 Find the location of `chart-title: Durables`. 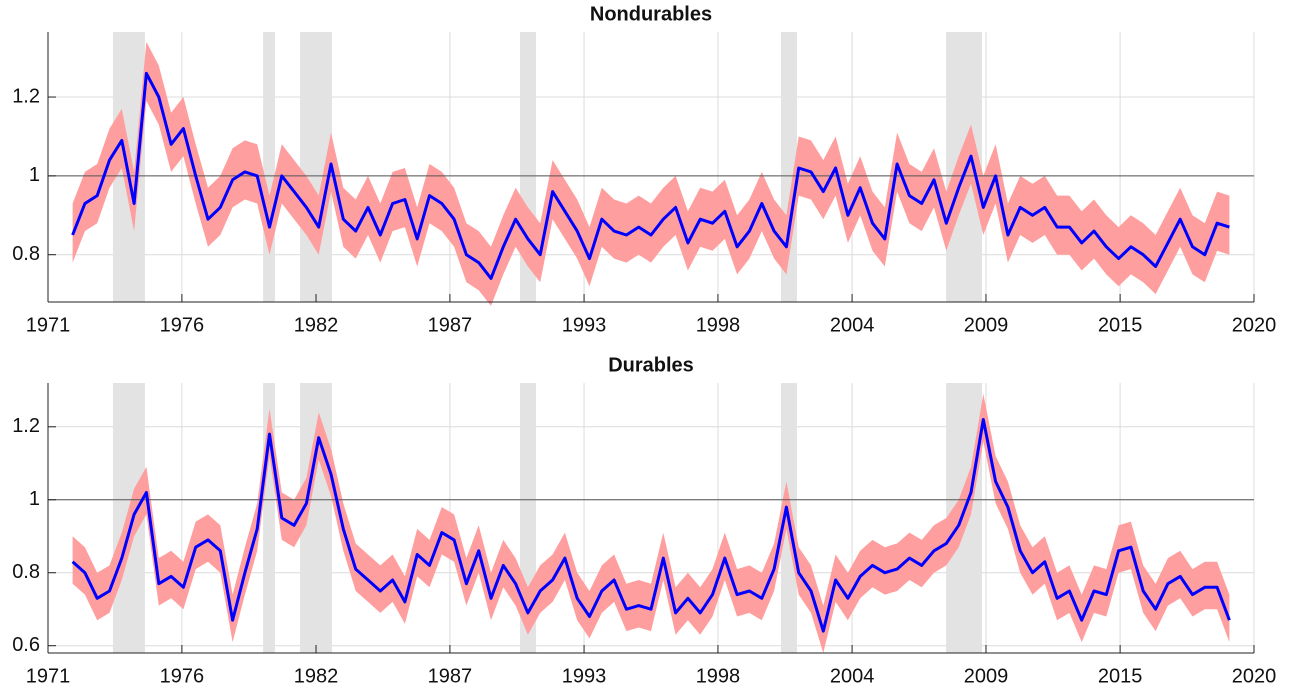

chart-title: Durables is located at coordinates (651, 365).